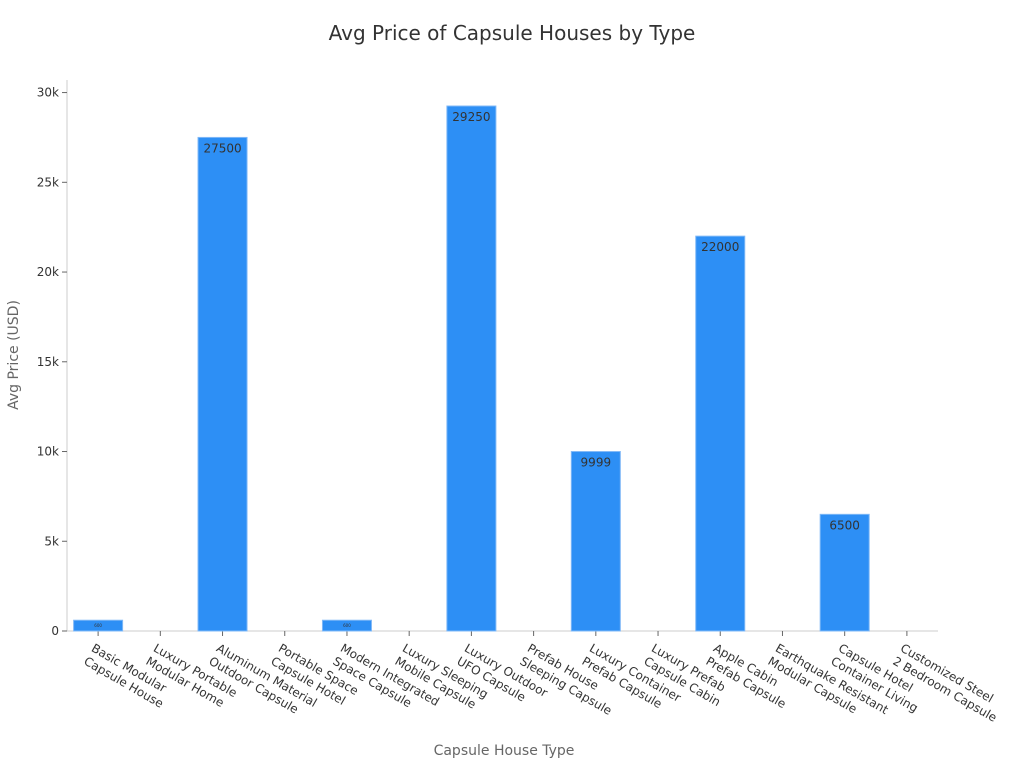 The image size is (1024, 768). Describe the element at coordinates (55, 631) in the screenshot. I see `y-tick-label: 0` at that location.